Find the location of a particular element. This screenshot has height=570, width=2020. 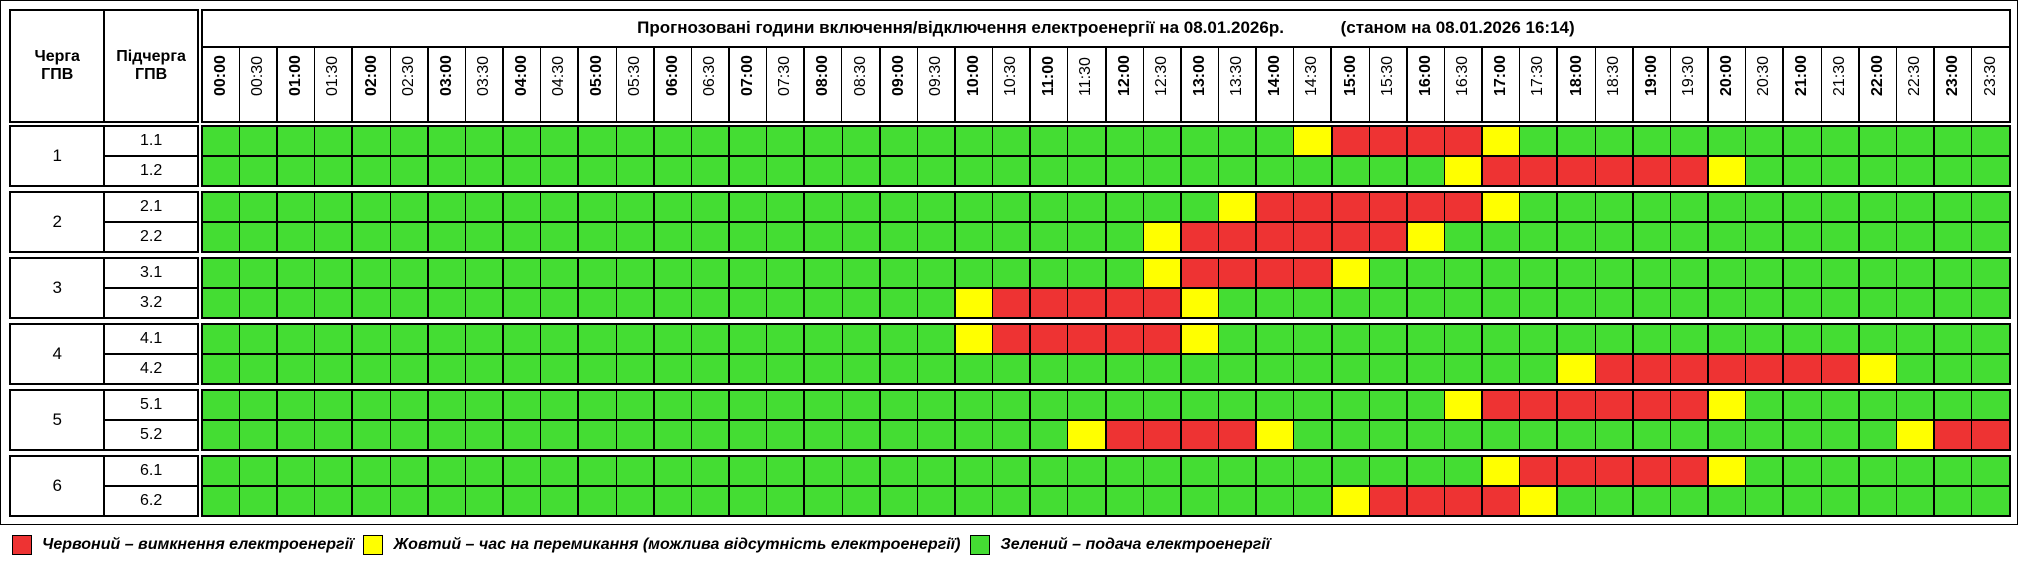

subqueue-label: 5.2 is located at coordinates (151, 435).